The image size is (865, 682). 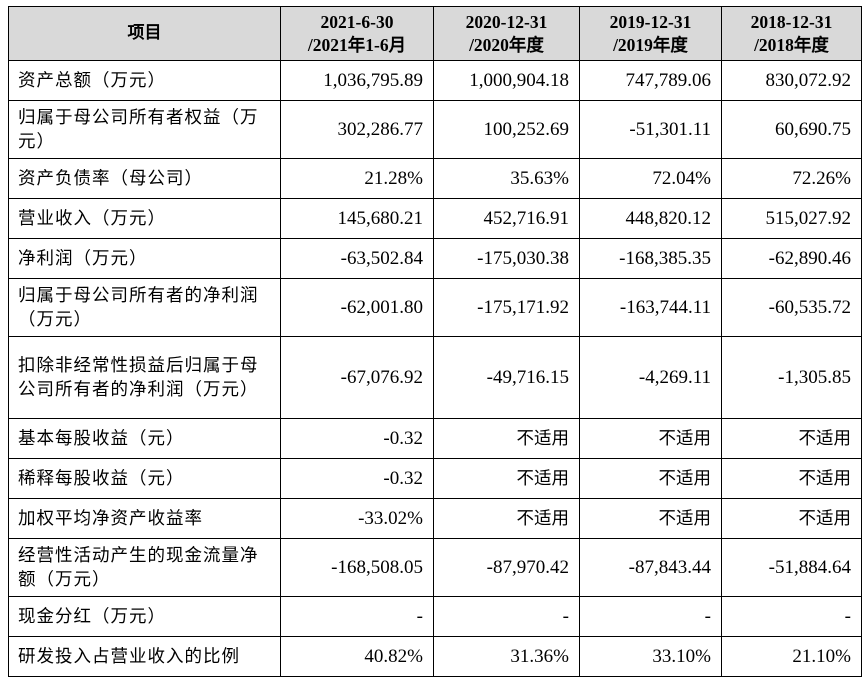 I want to click on table-row: 资产负债率（母公司） 21.28% 35.63% 72.04% 72.26%, so click(x=435, y=178).